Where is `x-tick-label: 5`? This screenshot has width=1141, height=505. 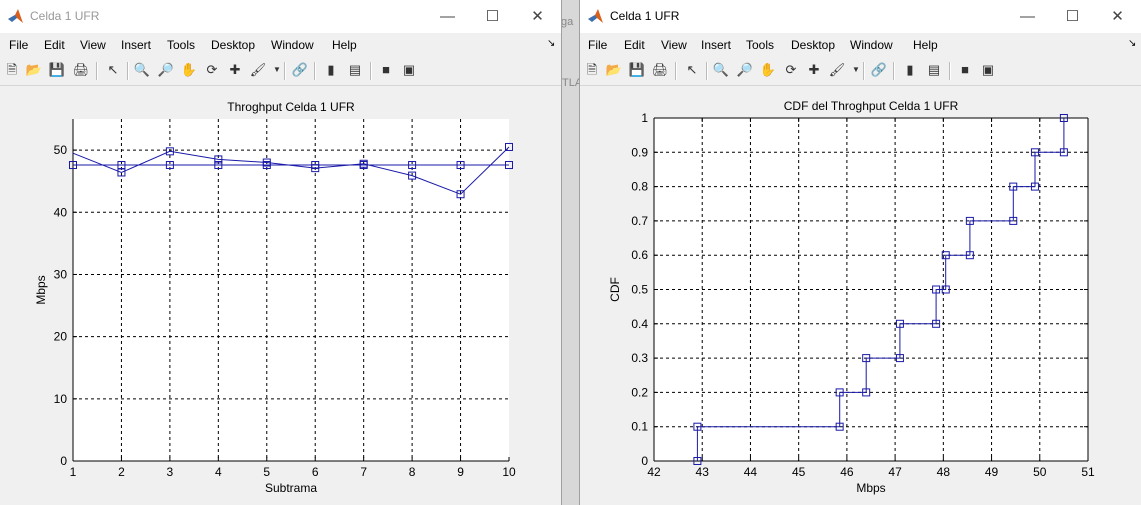
x-tick-label: 5 is located at coordinates (266, 472).